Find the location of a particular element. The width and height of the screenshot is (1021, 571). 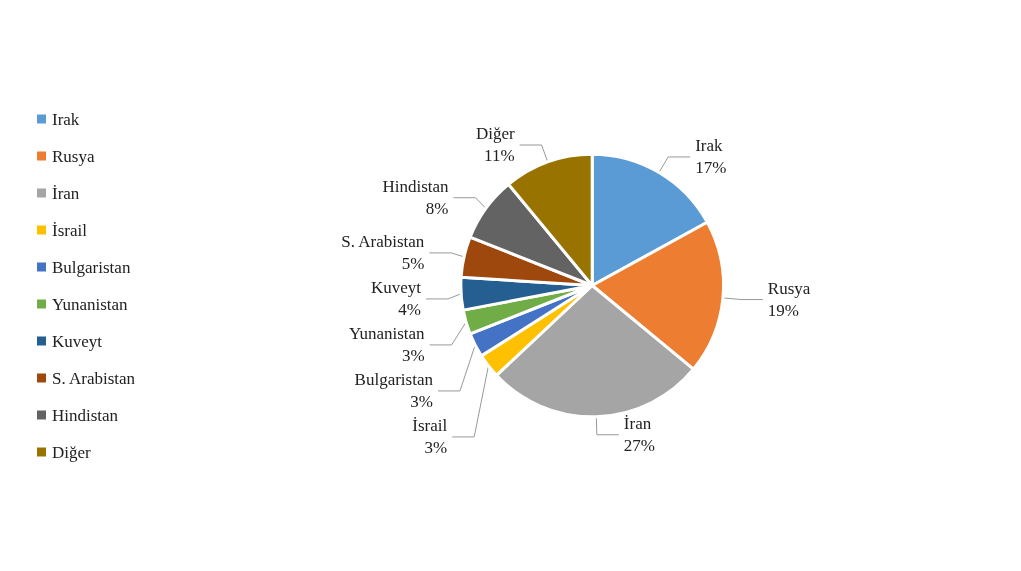

data-label: 5% is located at coordinates (413, 264).